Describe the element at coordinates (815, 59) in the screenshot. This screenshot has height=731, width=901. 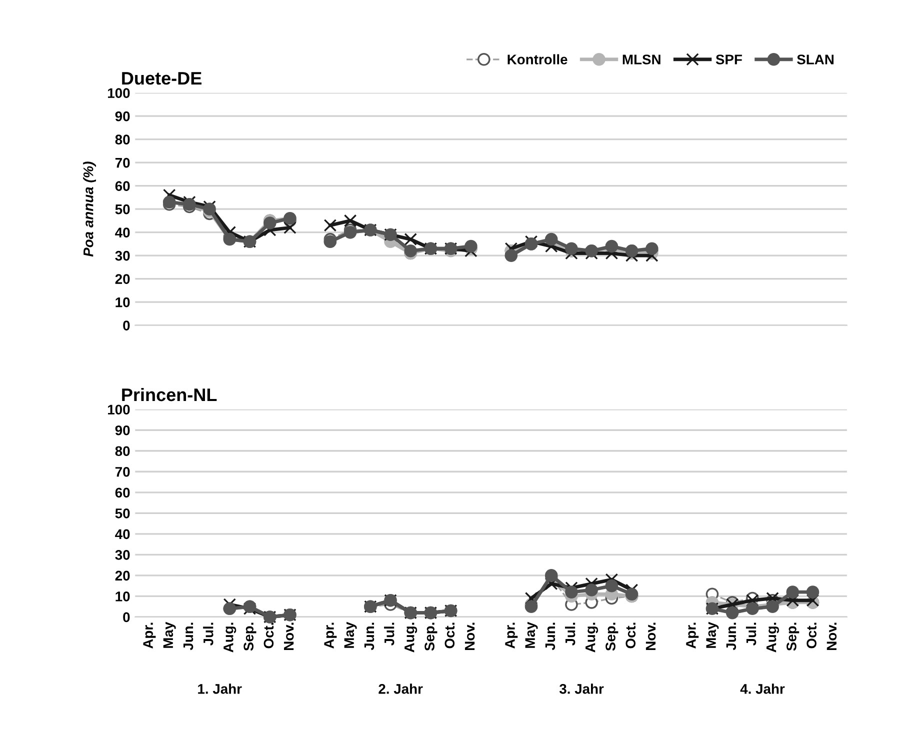
I see `legend-label: SLAN` at that location.